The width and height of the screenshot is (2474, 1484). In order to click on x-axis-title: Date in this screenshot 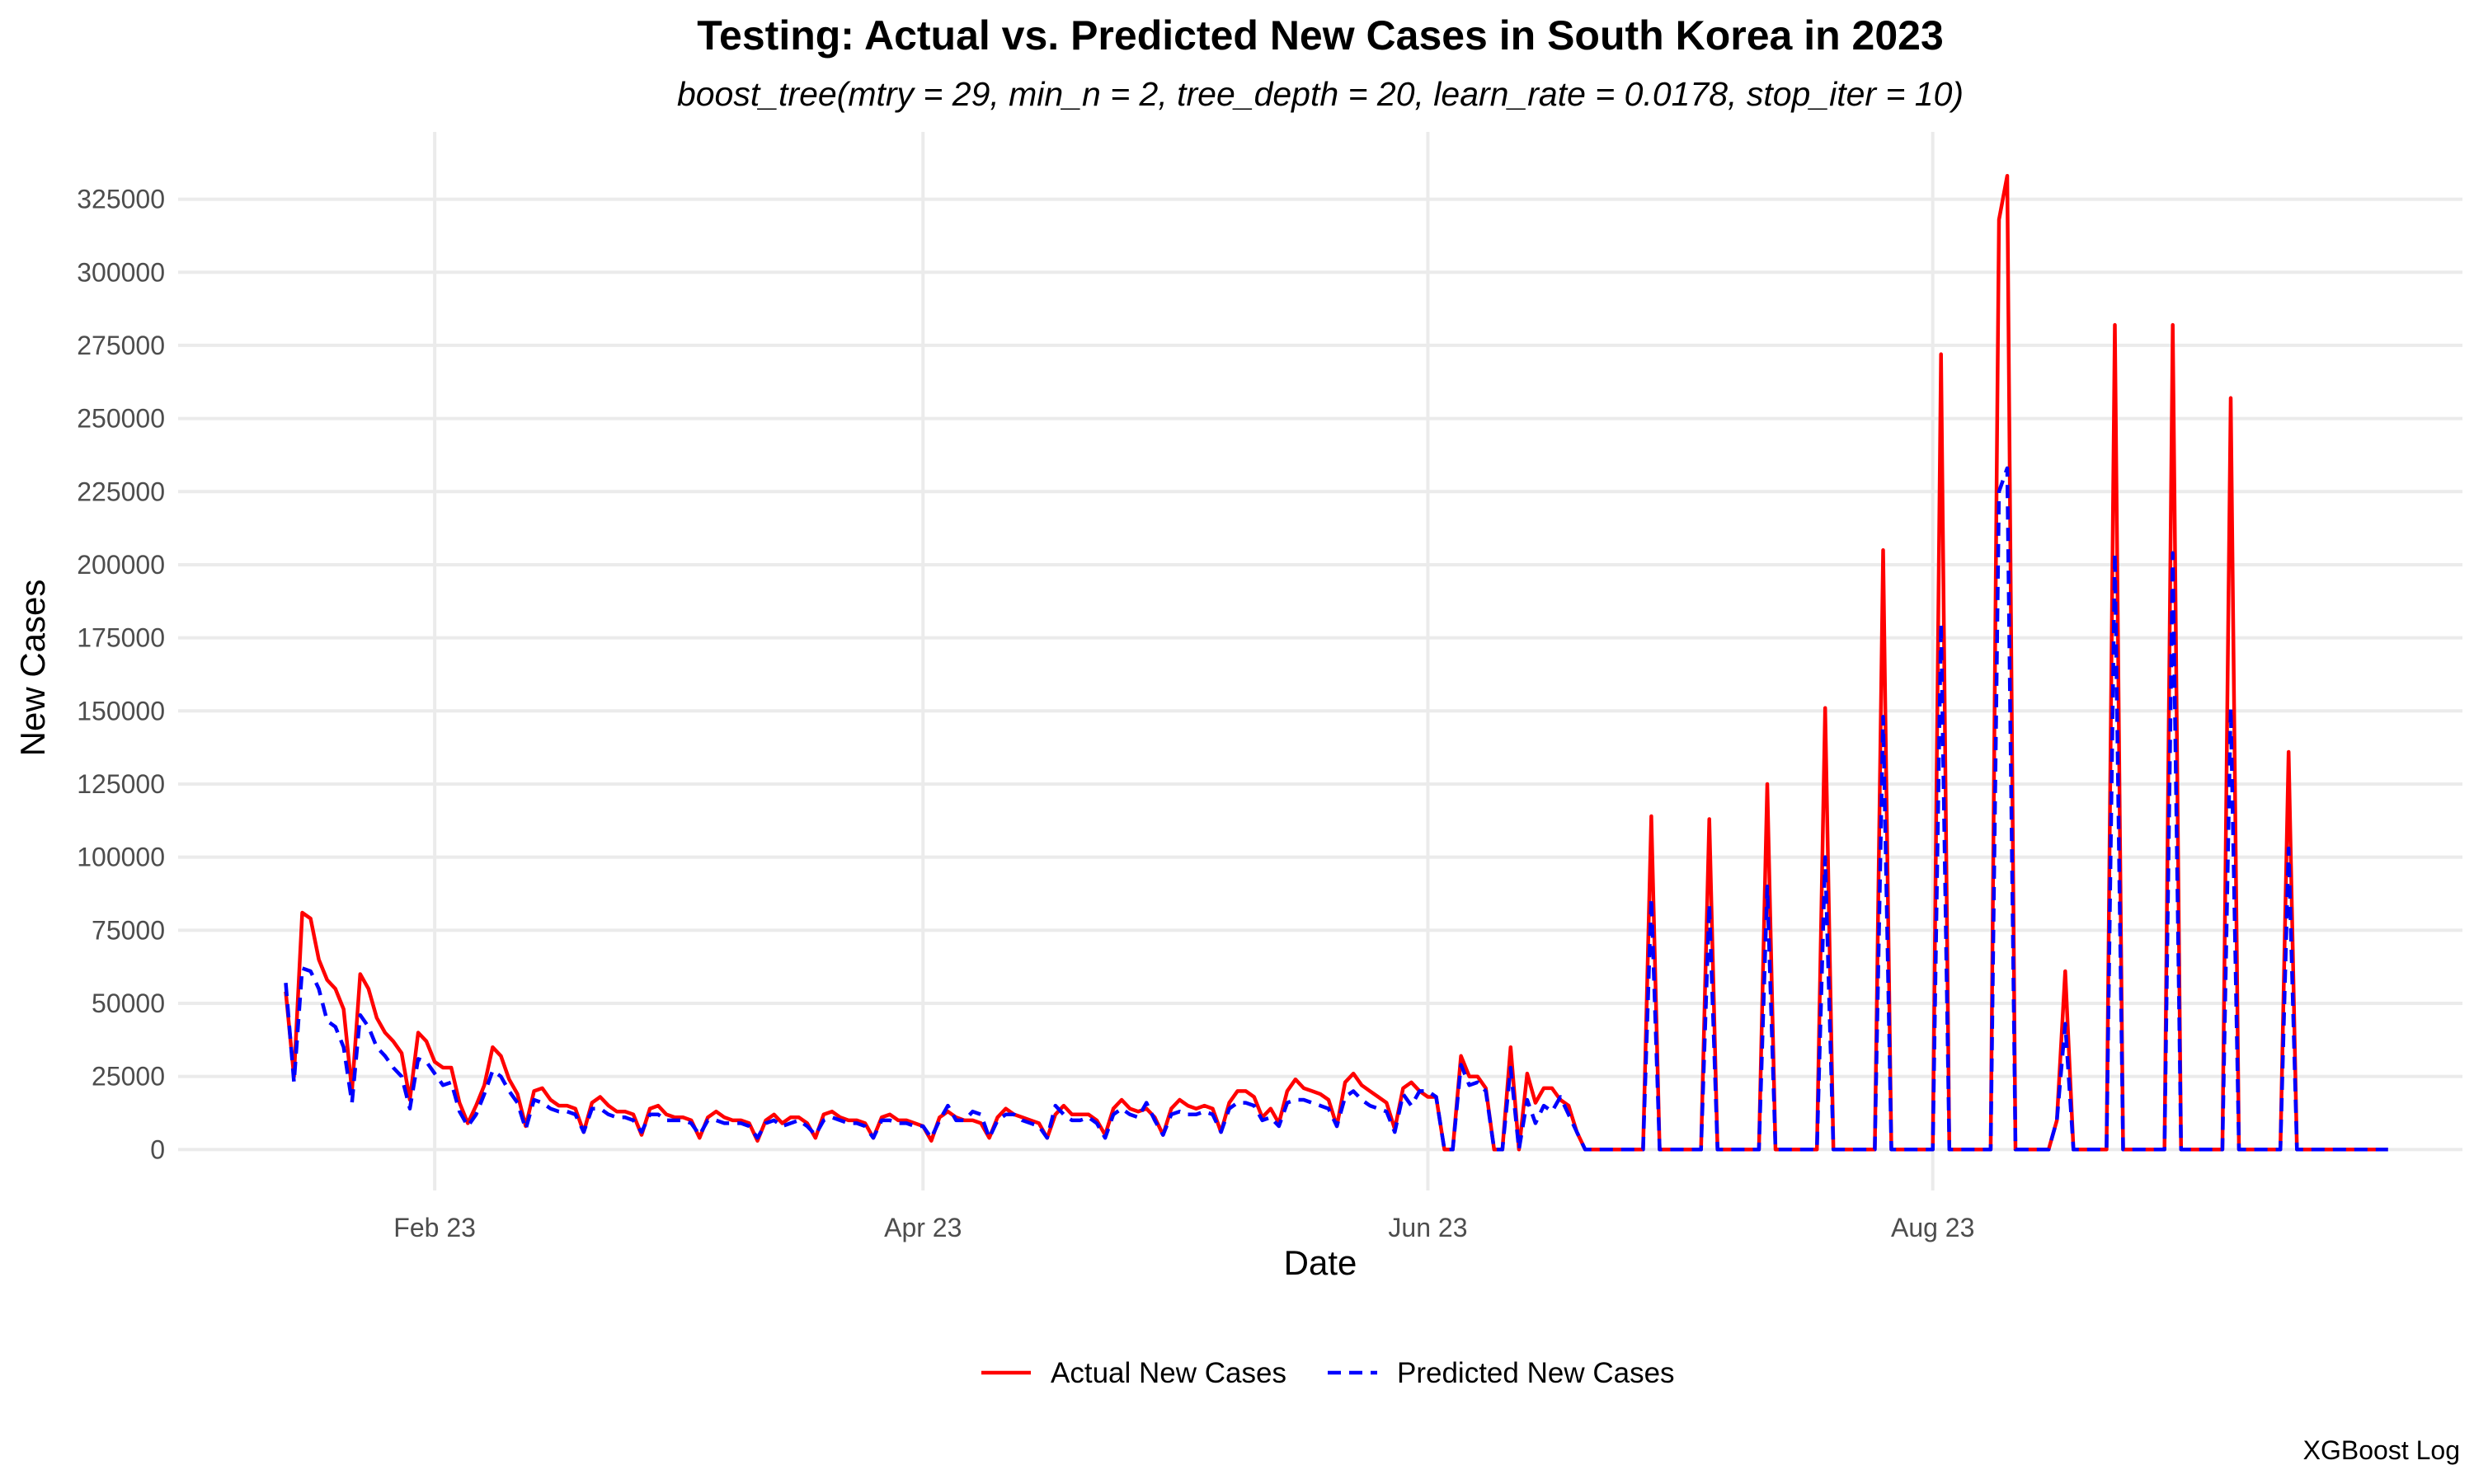, I will do `click(1320, 1262)`.